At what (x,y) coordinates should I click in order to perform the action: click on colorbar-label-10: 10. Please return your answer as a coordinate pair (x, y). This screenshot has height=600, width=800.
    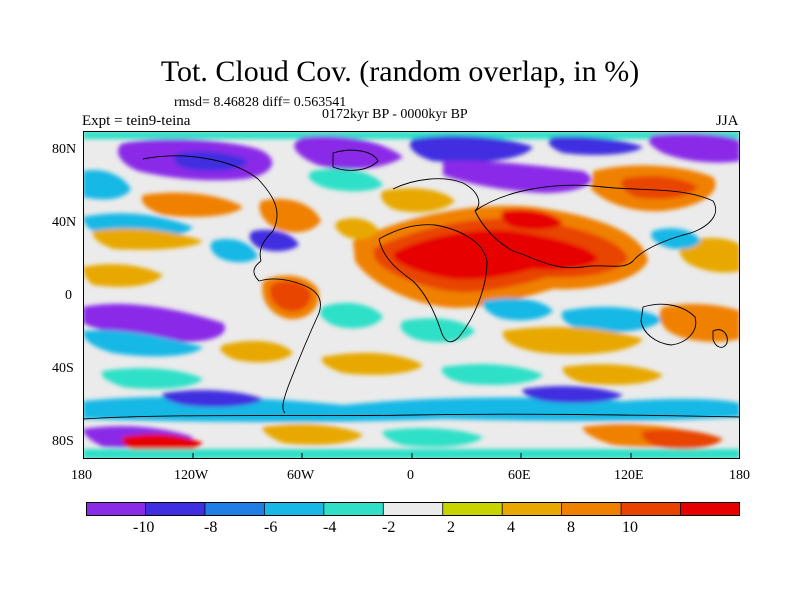
    Looking at the image, I should click on (630, 527).